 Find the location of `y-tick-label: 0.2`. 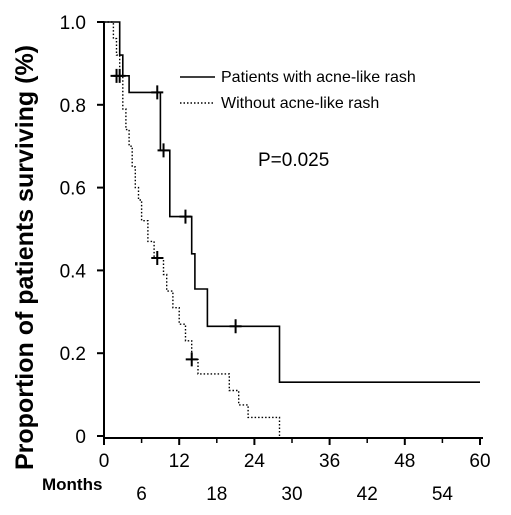

y-tick-label: 0.2 is located at coordinates (73, 354).